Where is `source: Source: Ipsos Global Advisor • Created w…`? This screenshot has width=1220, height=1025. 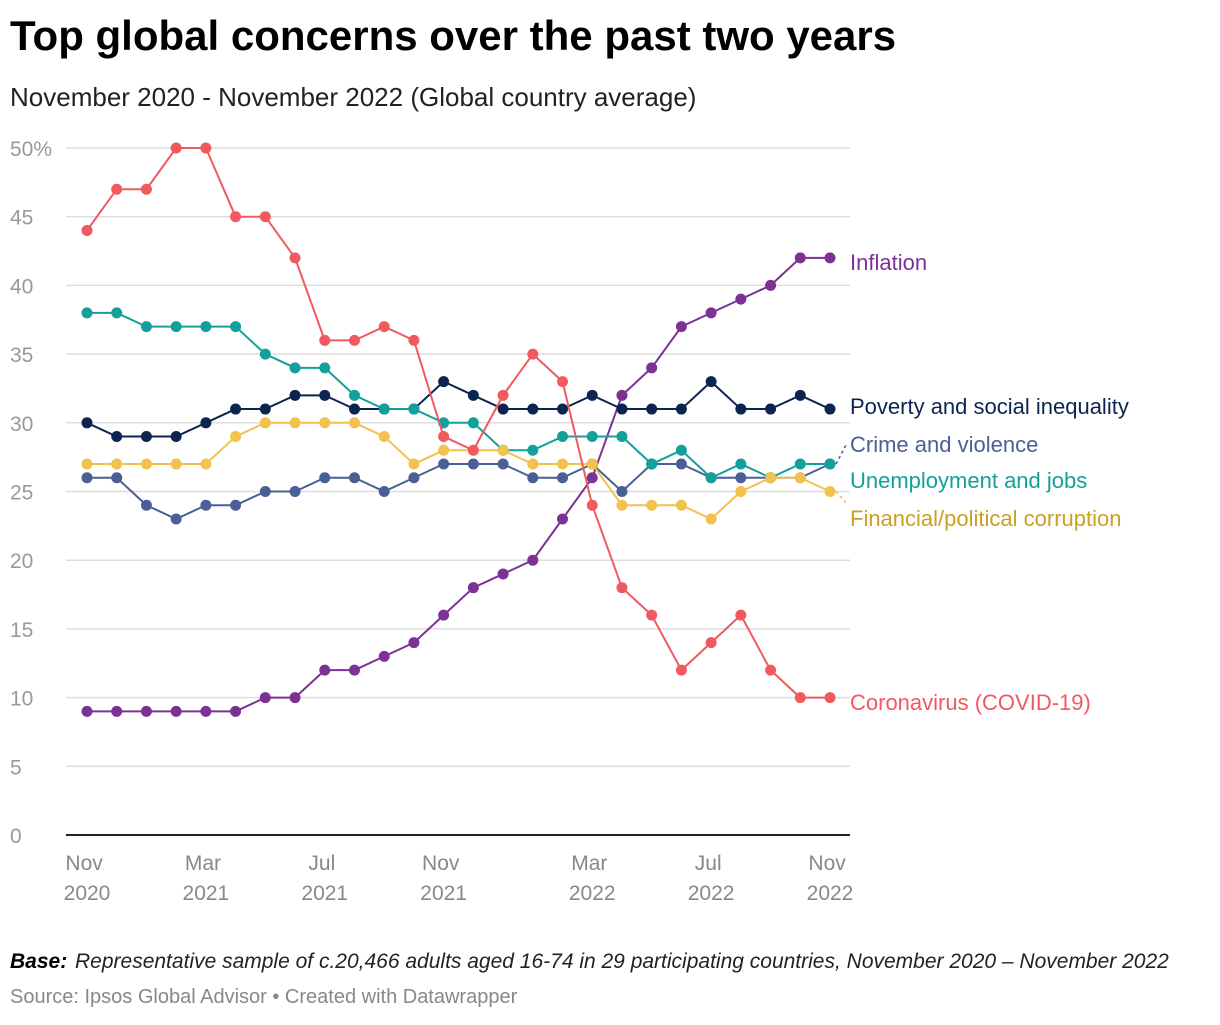
source: Source: Ipsos Global Advisor • Created w… is located at coordinates (264, 997).